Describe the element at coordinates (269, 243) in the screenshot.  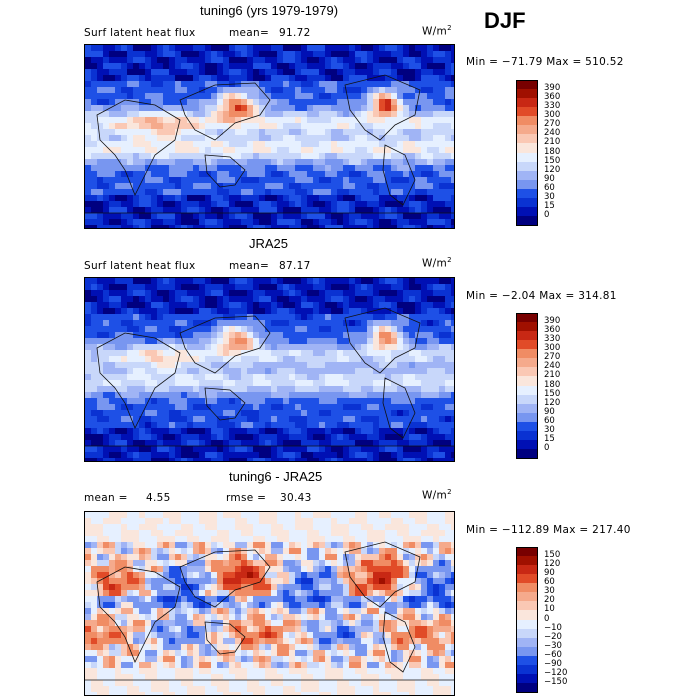
I see `panel2-title: JRA25` at that location.